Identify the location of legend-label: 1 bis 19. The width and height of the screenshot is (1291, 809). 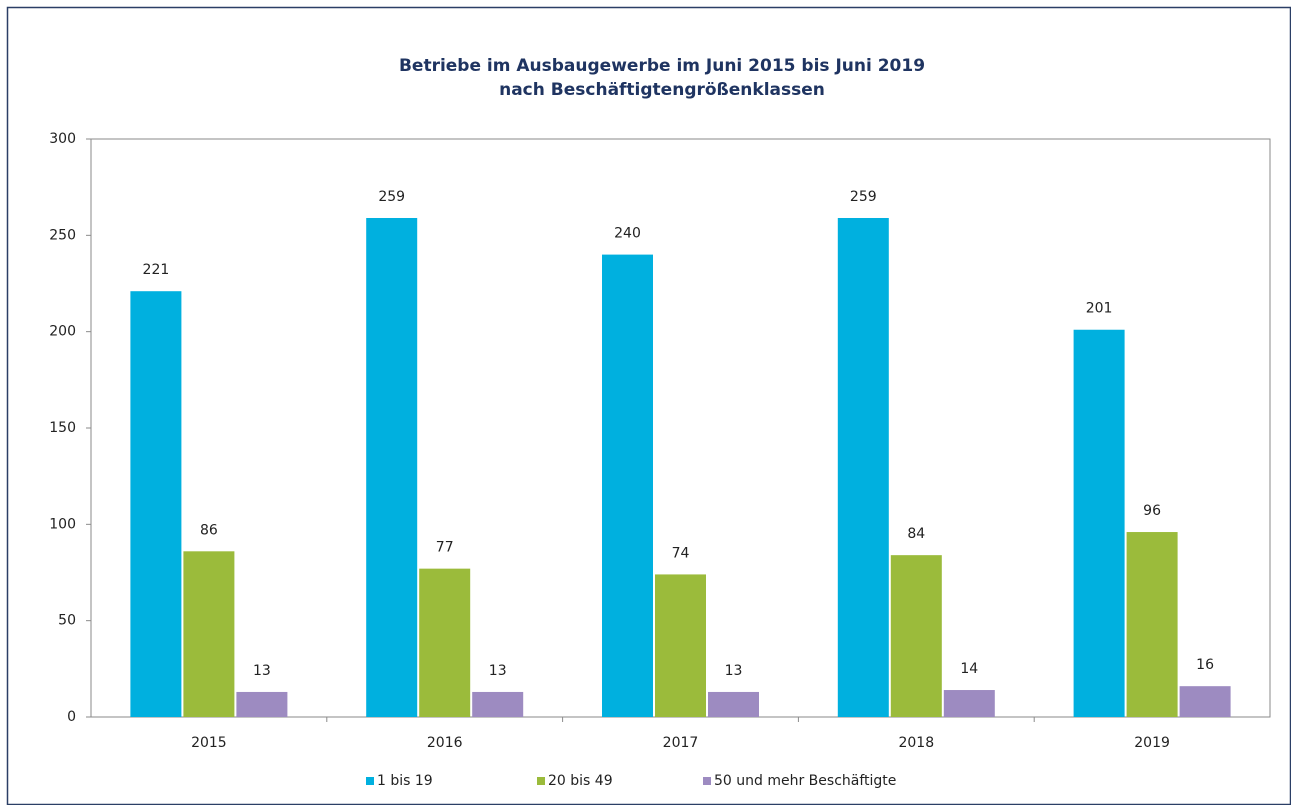
(405, 781).